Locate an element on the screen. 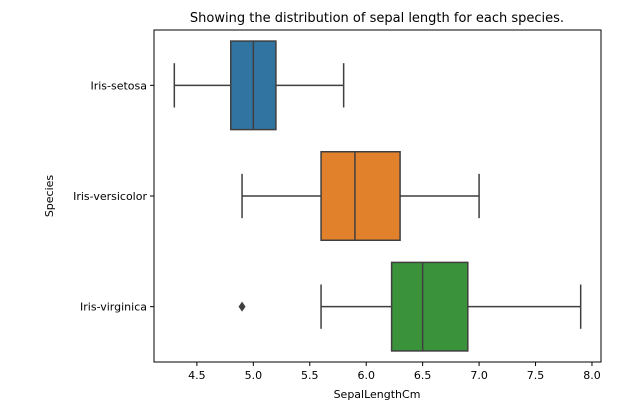 The width and height of the screenshot is (627, 408). y-axis-label: Species is located at coordinates (49, 196).